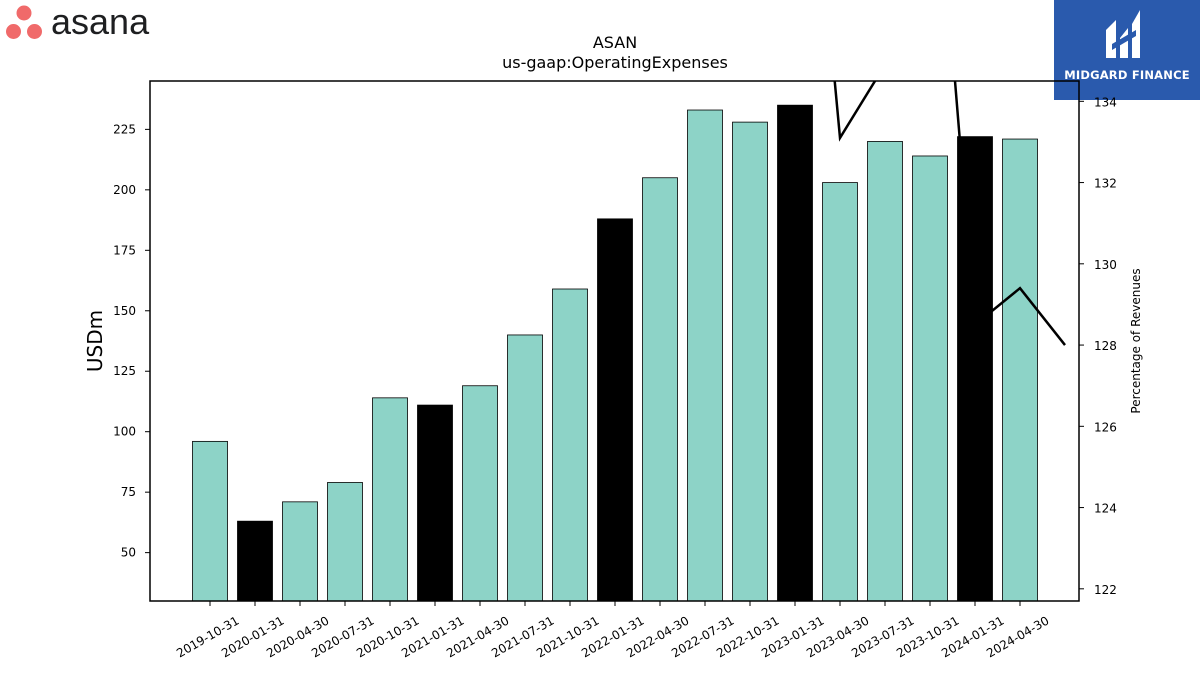  What do you see at coordinates (1105, 590) in the screenshot?
I see `y2-tick-label: 122` at bounding box center [1105, 590].